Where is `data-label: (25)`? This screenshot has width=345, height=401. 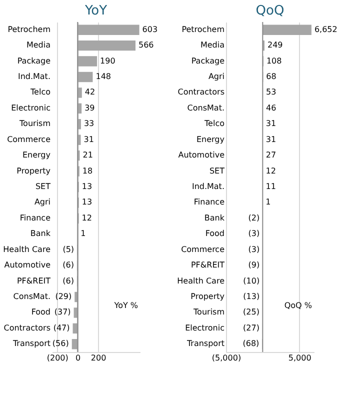
data-label: (25) is located at coordinates (251, 312).